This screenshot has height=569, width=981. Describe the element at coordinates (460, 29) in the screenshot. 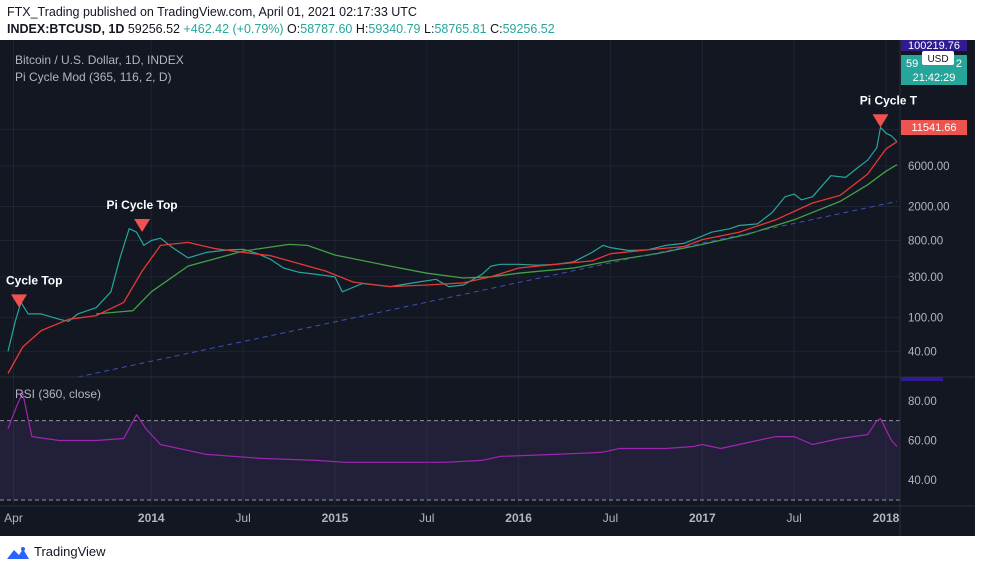

I see `low-value: 58765.81` at that location.